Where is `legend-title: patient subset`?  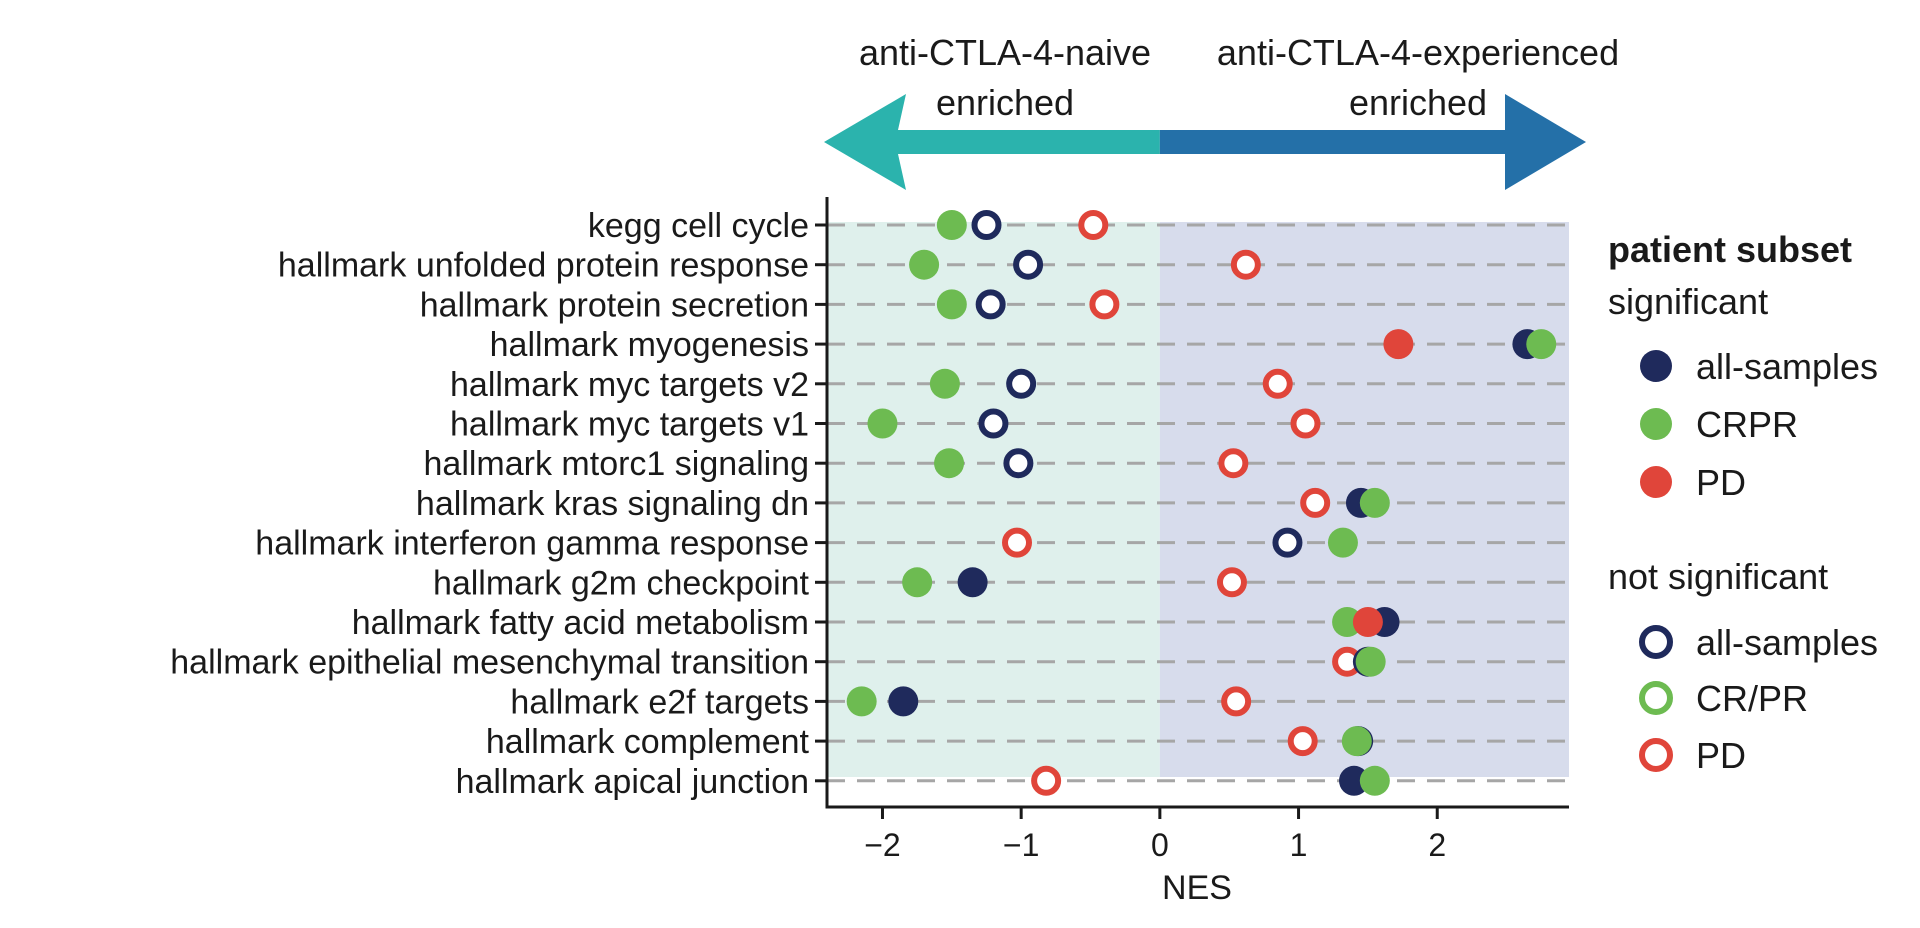
legend-title: patient subset is located at coordinates (1730, 249).